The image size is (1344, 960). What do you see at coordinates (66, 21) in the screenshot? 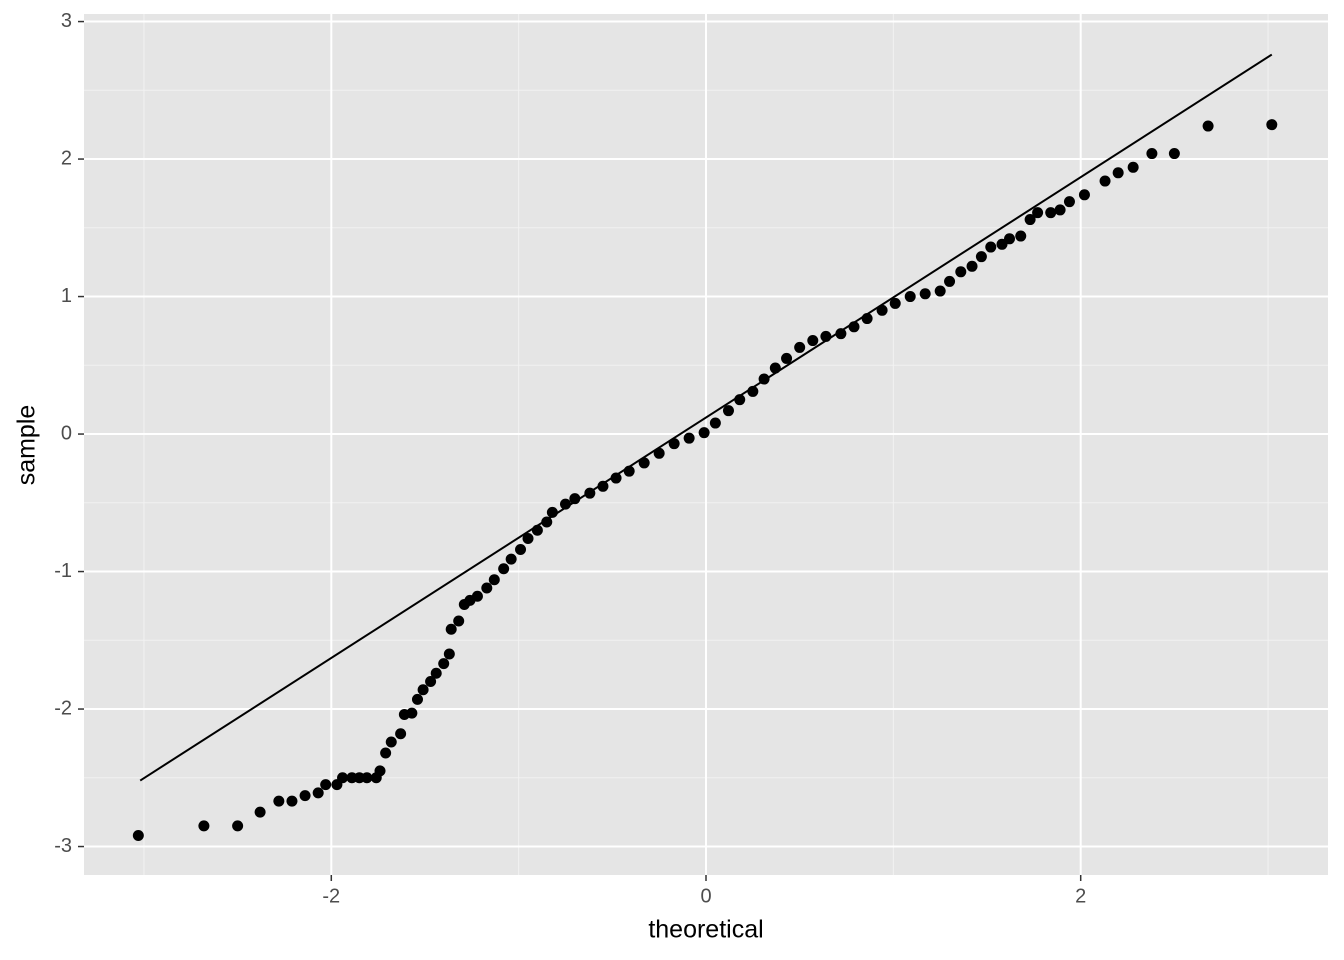
I see `y-tick-label: 3` at bounding box center [66, 21].